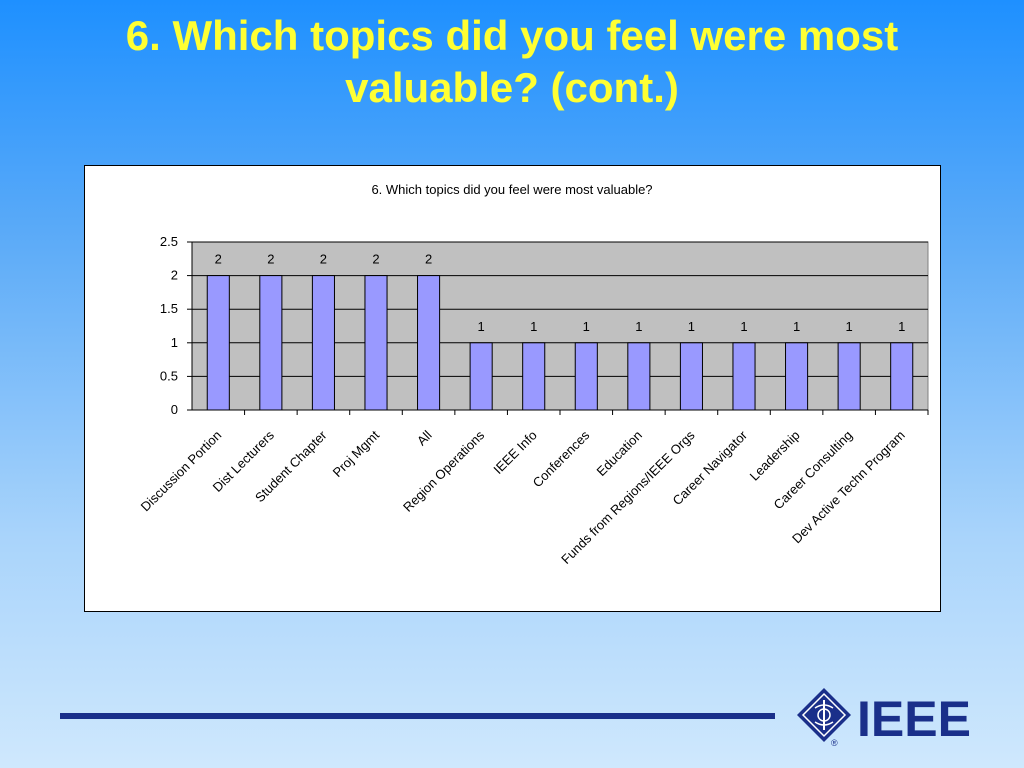 The height and width of the screenshot is (768, 1024). What do you see at coordinates (775, 456) in the screenshot?
I see `x-category-label: Leadership` at bounding box center [775, 456].